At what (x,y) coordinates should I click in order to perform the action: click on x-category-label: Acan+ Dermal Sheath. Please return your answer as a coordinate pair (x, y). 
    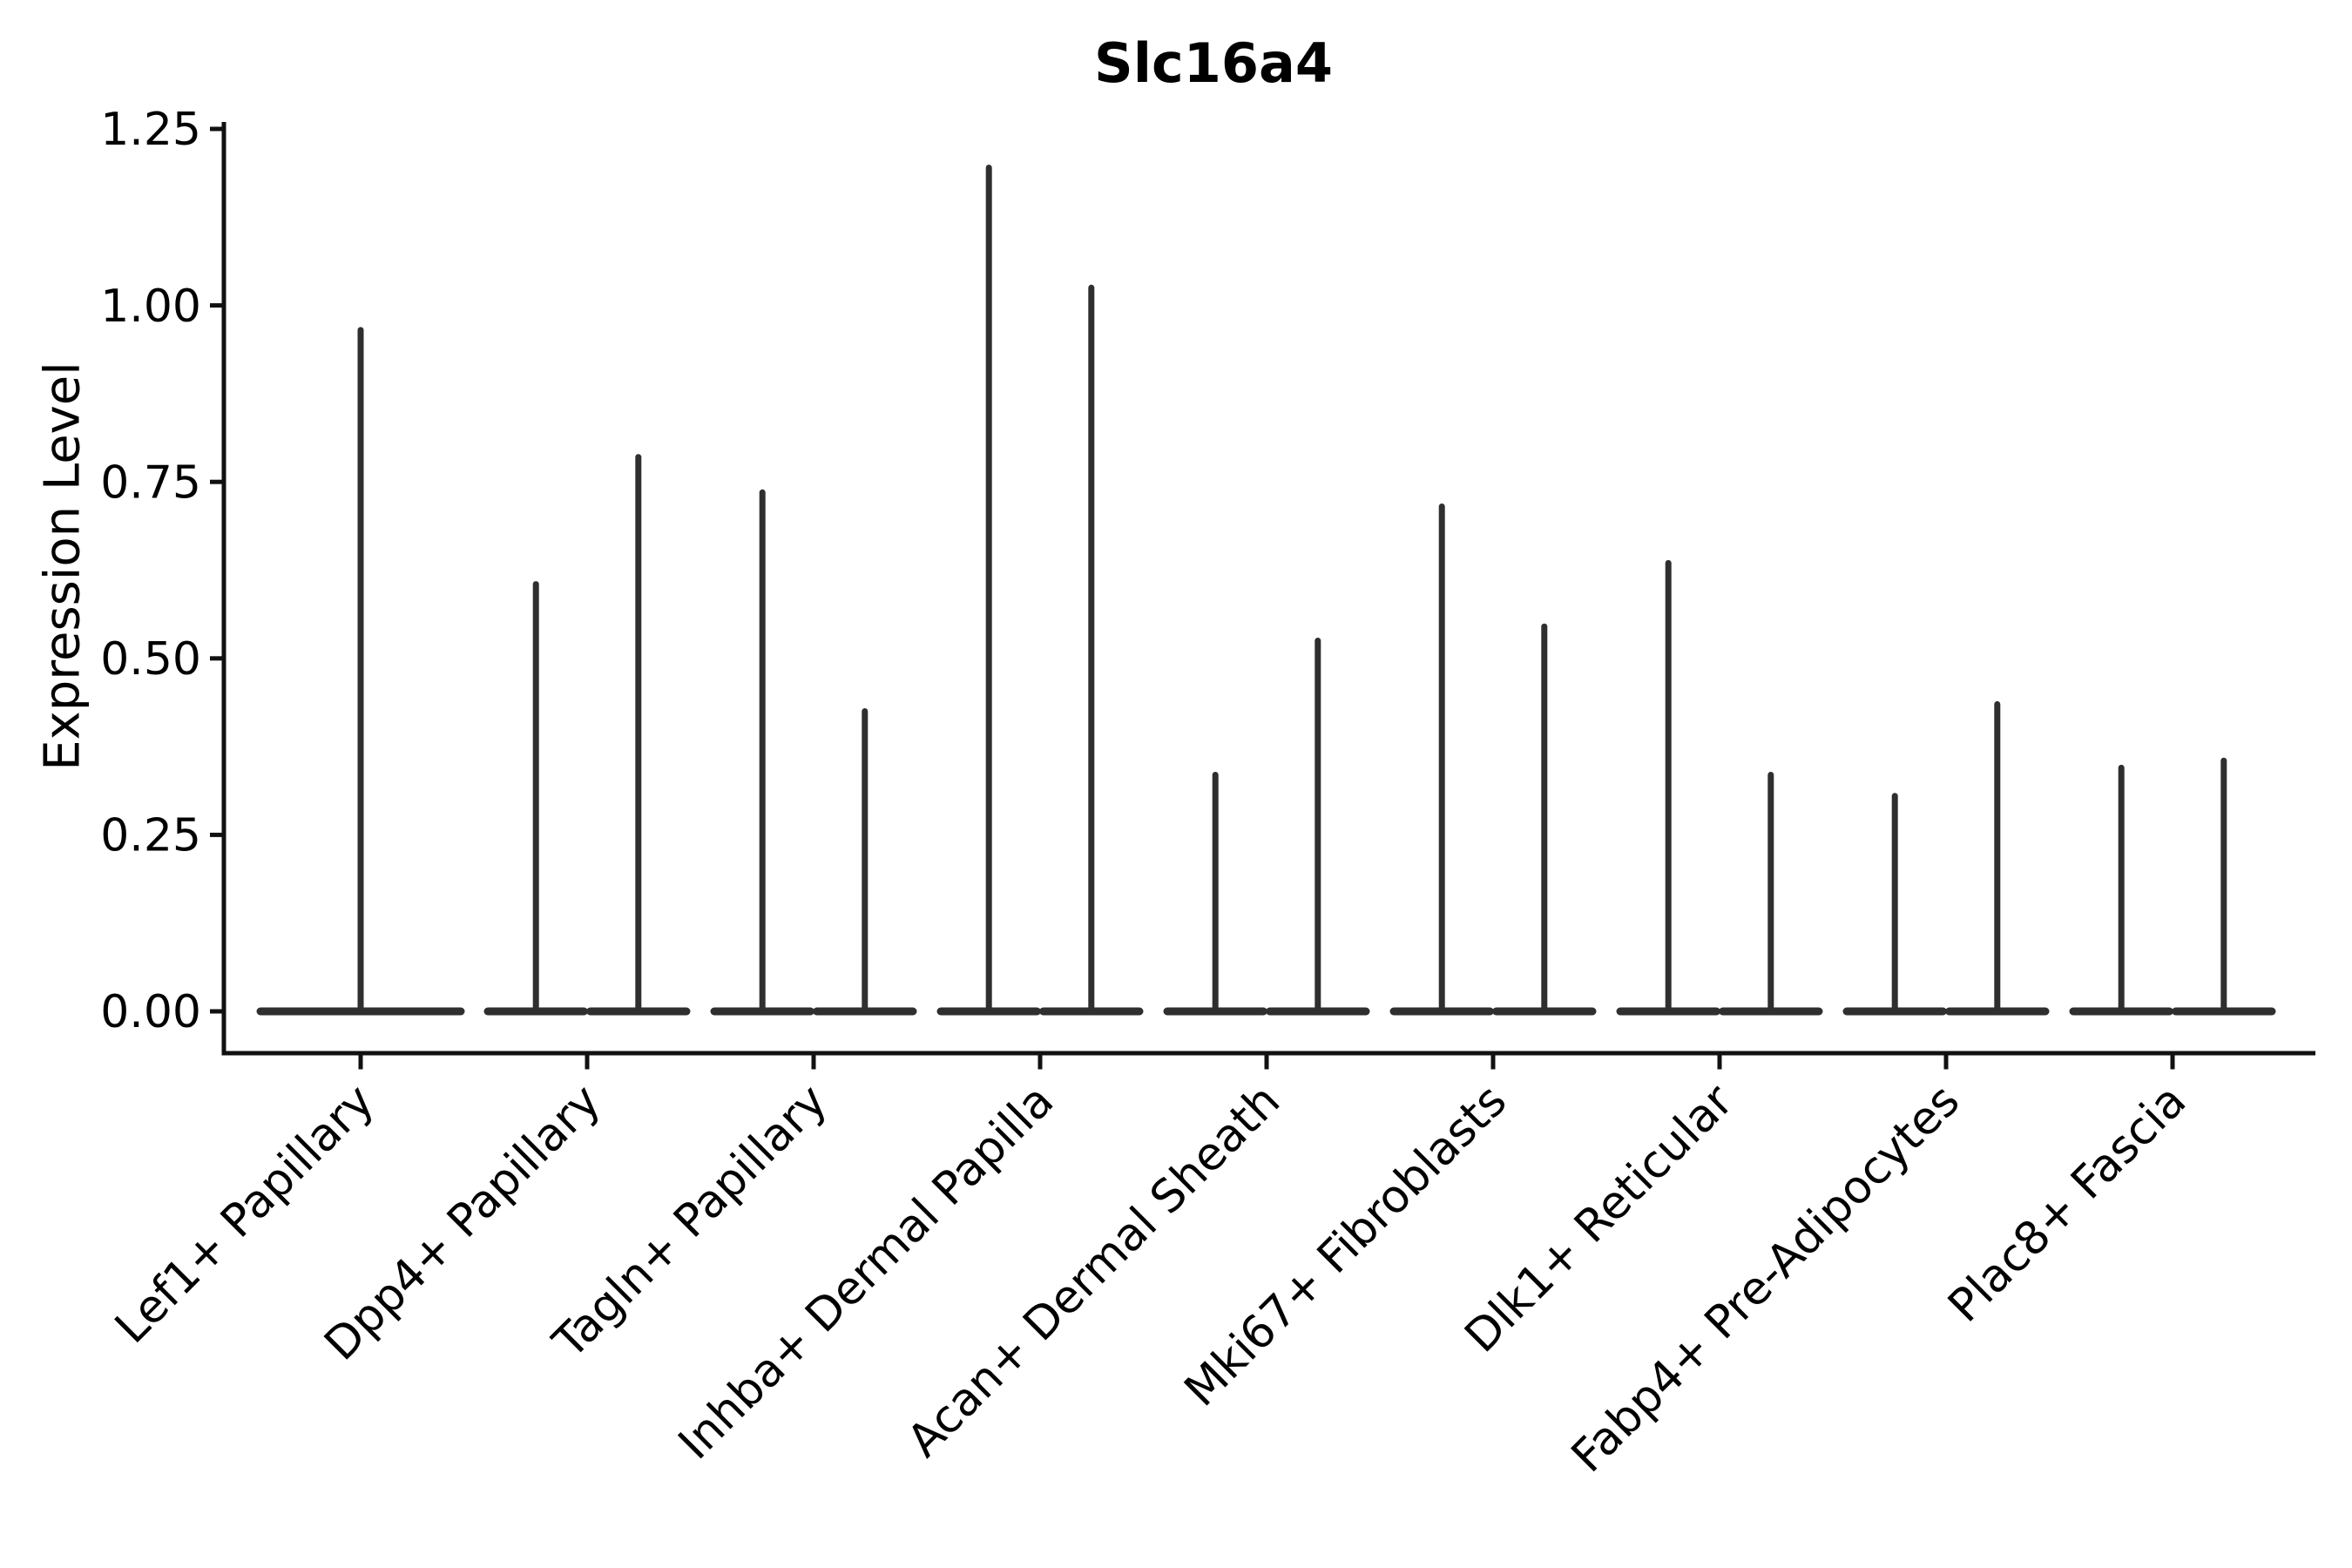
    Looking at the image, I should click on (1094, 1271).